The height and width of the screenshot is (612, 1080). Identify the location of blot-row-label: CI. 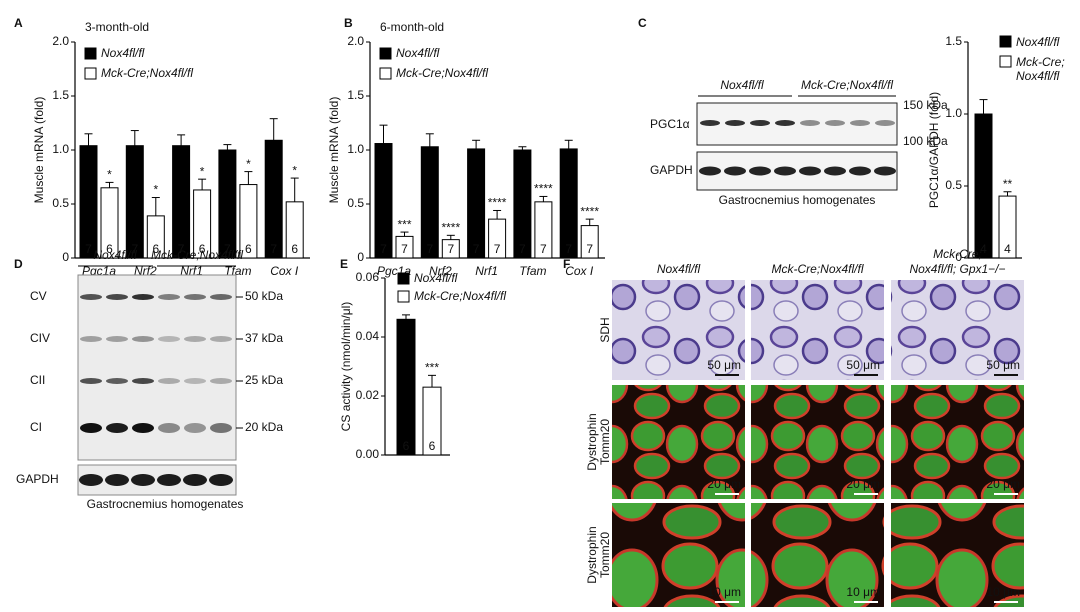
(36, 427).